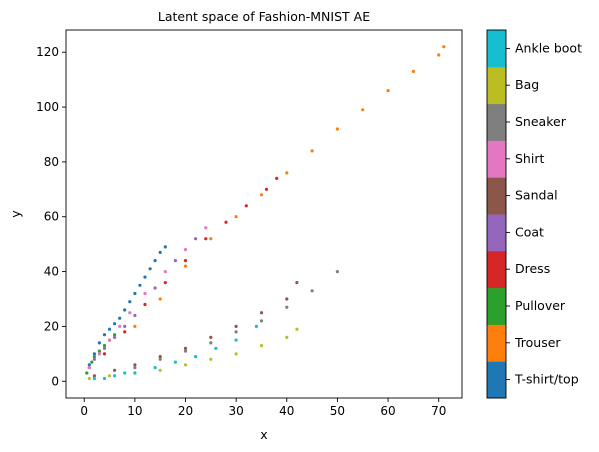 This screenshot has width=599, height=452. What do you see at coordinates (47, 52) in the screenshot?
I see `y-tick-label: 120` at bounding box center [47, 52].